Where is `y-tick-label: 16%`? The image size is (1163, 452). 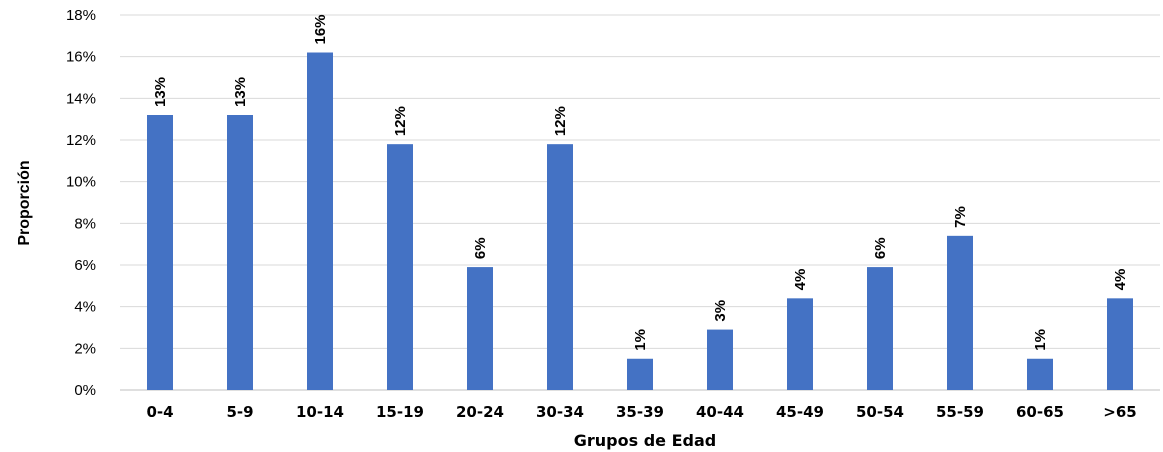 y-tick-label: 16% is located at coordinates (81, 57).